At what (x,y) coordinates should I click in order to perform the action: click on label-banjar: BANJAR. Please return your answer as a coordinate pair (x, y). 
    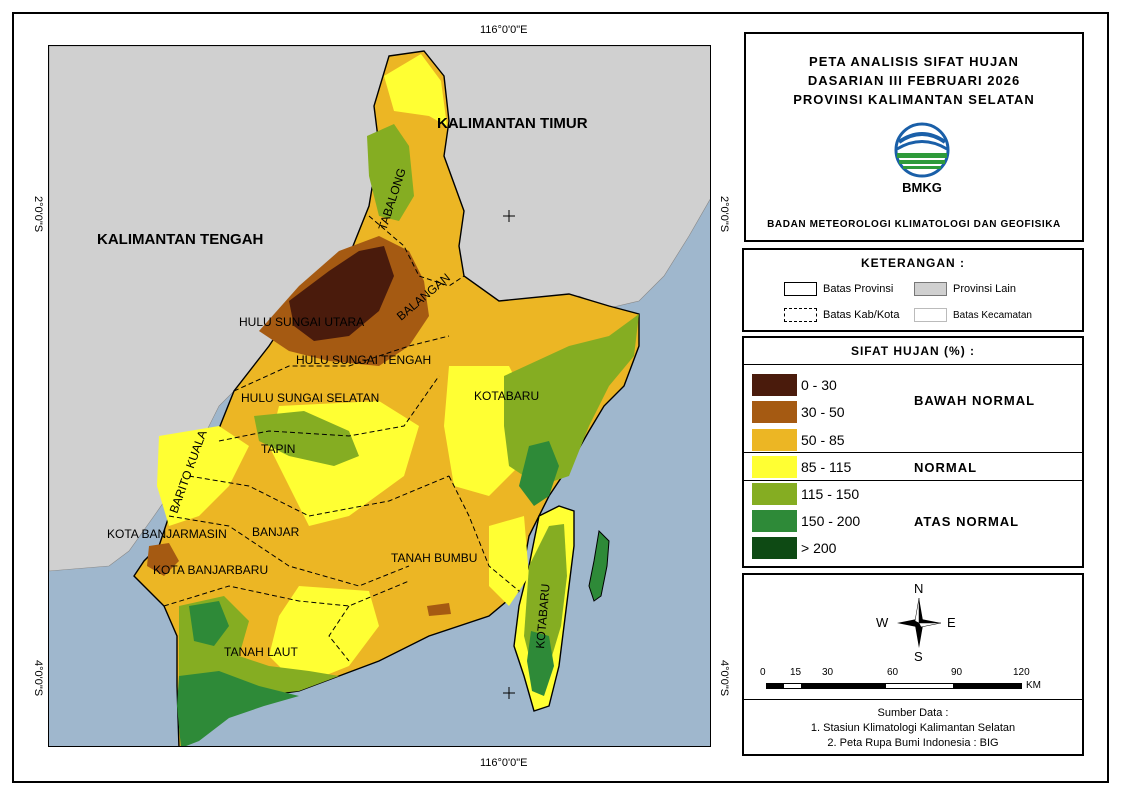
    Looking at the image, I should click on (276, 532).